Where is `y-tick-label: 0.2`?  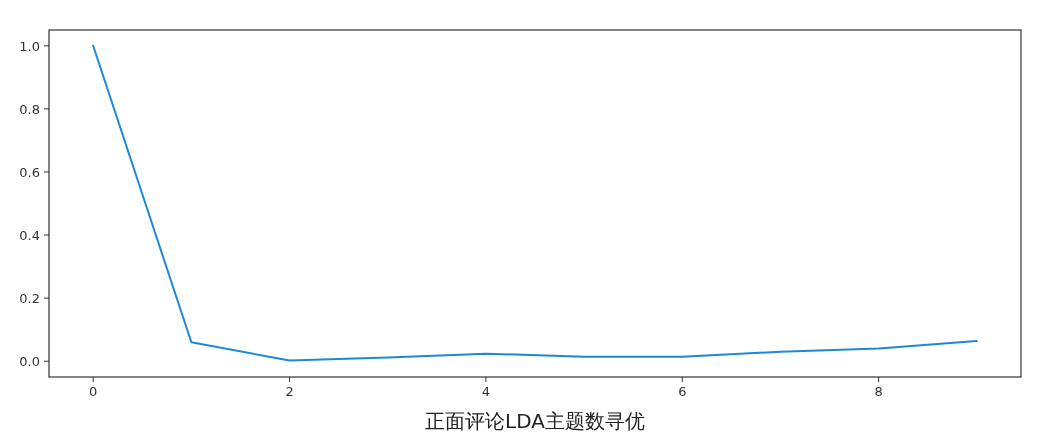 y-tick-label: 0.2 is located at coordinates (29, 299).